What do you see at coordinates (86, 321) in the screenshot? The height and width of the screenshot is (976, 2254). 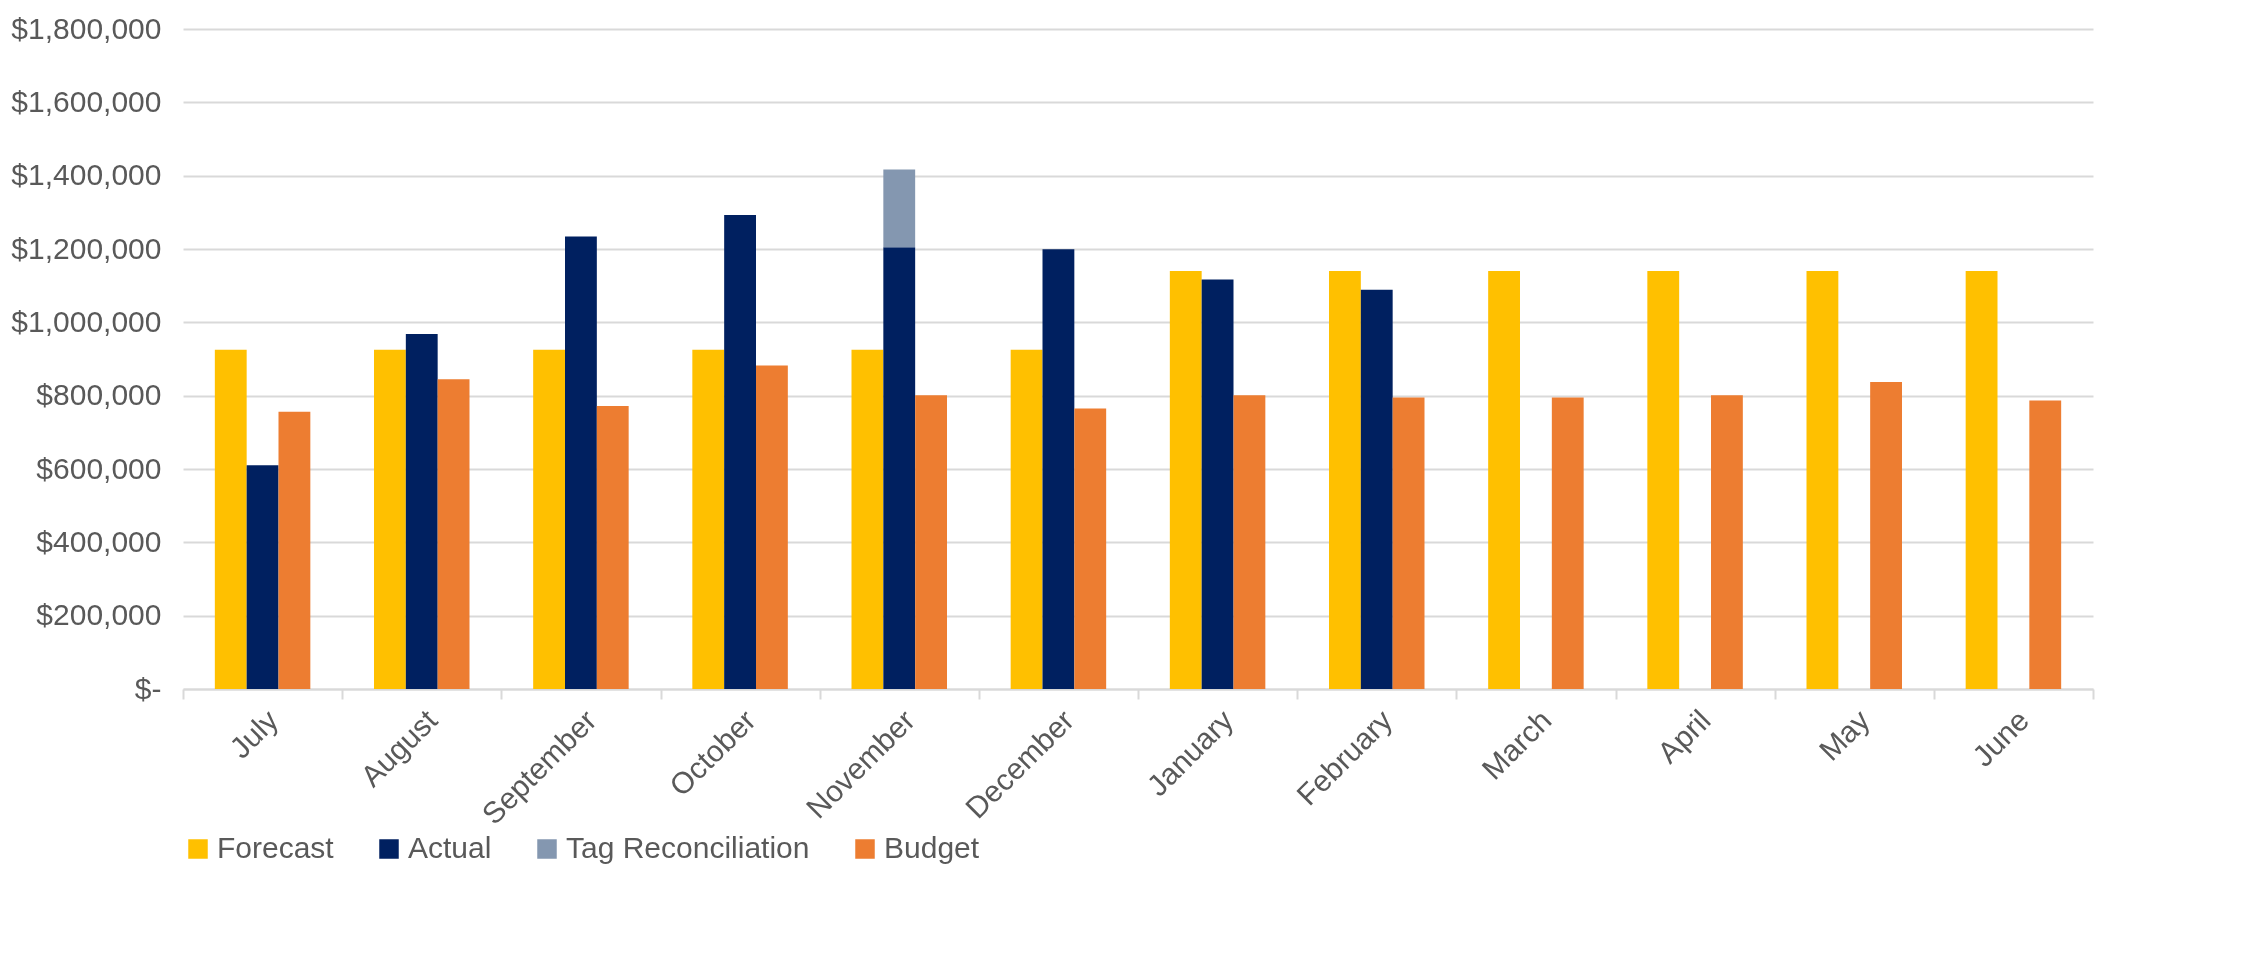 I see `y-tick-label: $1,000,000` at bounding box center [86, 321].